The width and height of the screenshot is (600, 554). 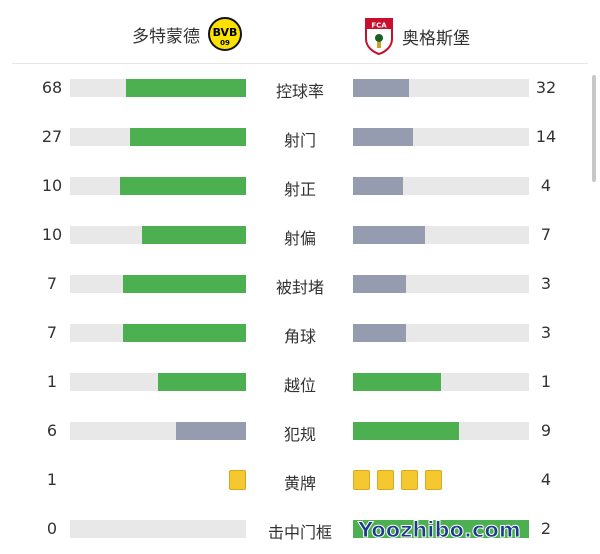 I want to click on stat-label: 射正, so click(x=299, y=189).